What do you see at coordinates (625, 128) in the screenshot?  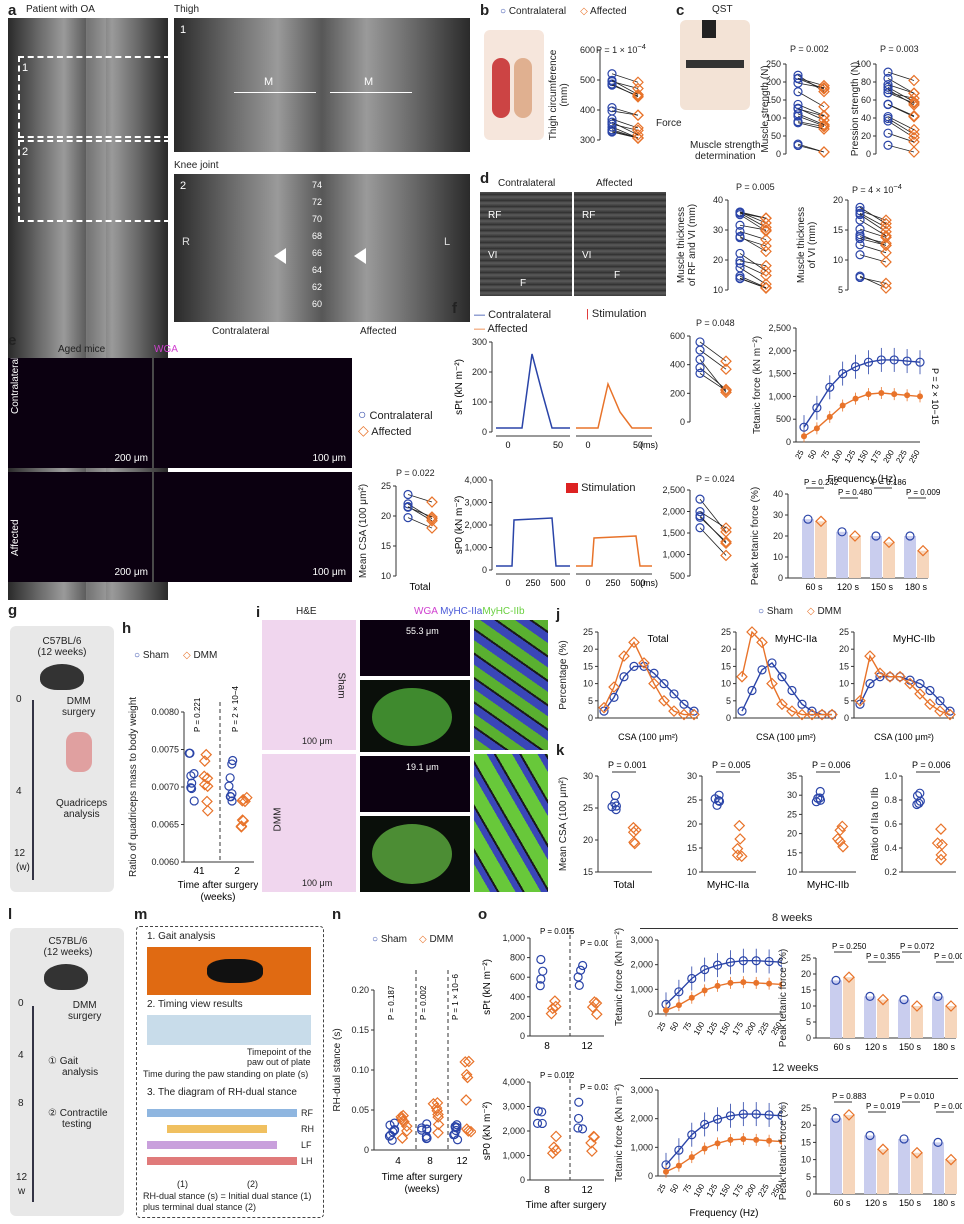 I see `chart-b-pair-line` at bounding box center [625, 128].